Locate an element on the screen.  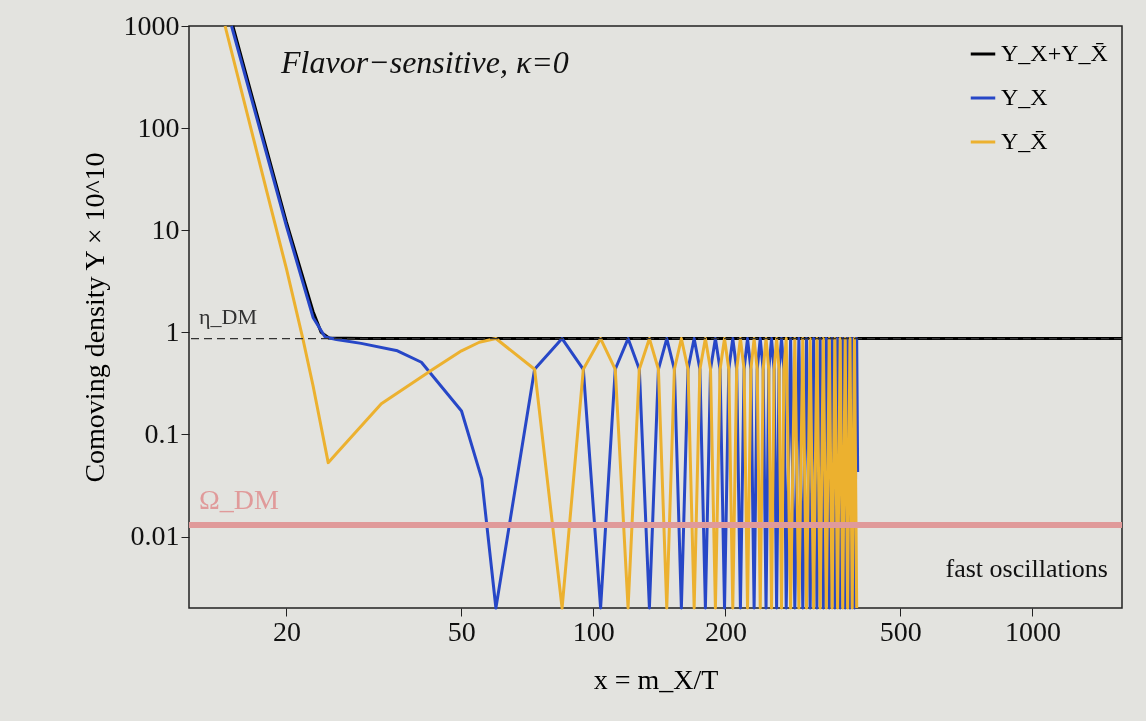
x-tick-label: 50 is located at coordinates (461, 631).